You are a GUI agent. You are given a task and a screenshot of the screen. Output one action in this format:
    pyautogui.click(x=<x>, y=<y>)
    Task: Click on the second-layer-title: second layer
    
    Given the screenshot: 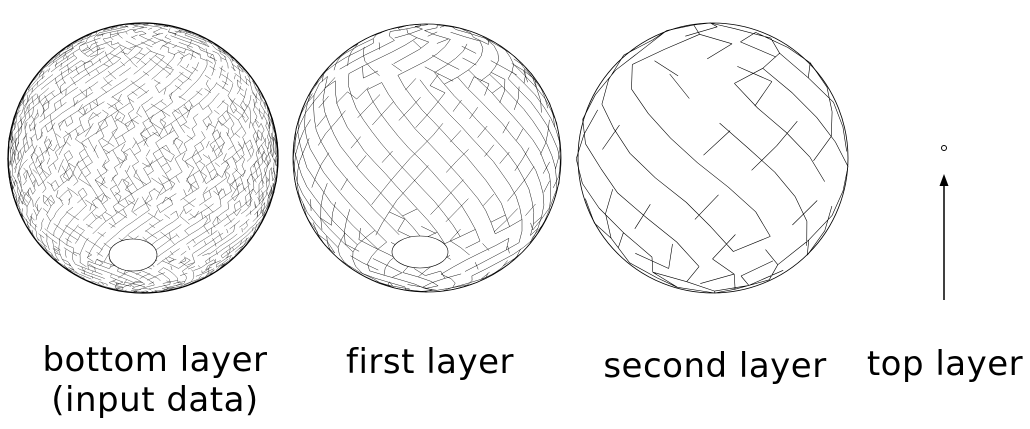 What is the action you would take?
    pyautogui.click(x=715, y=366)
    